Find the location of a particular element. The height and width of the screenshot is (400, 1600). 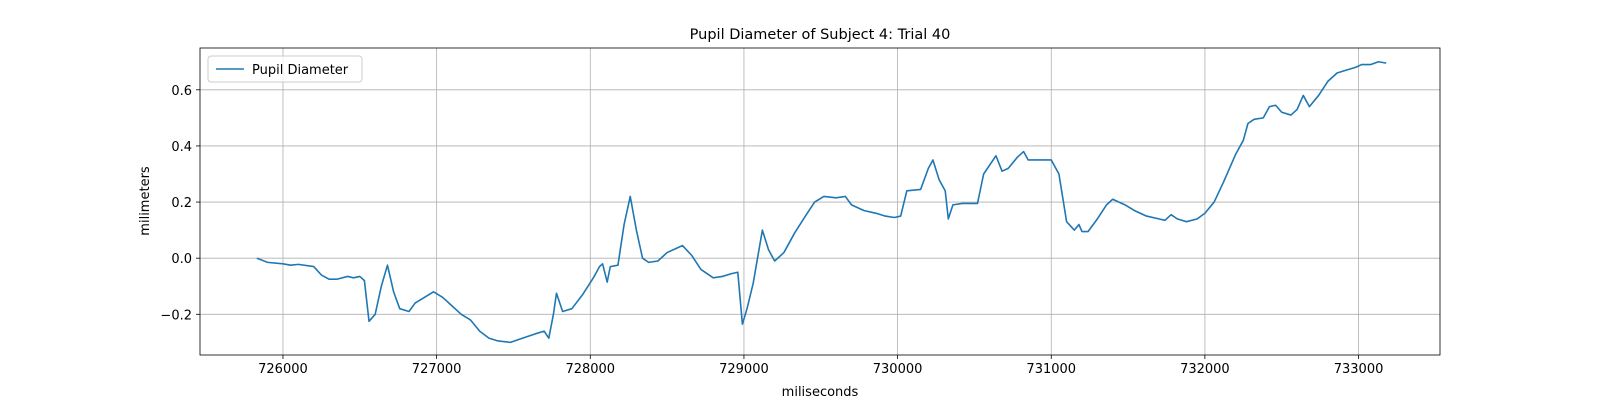

x-tick-label: 730000 is located at coordinates (898, 369).